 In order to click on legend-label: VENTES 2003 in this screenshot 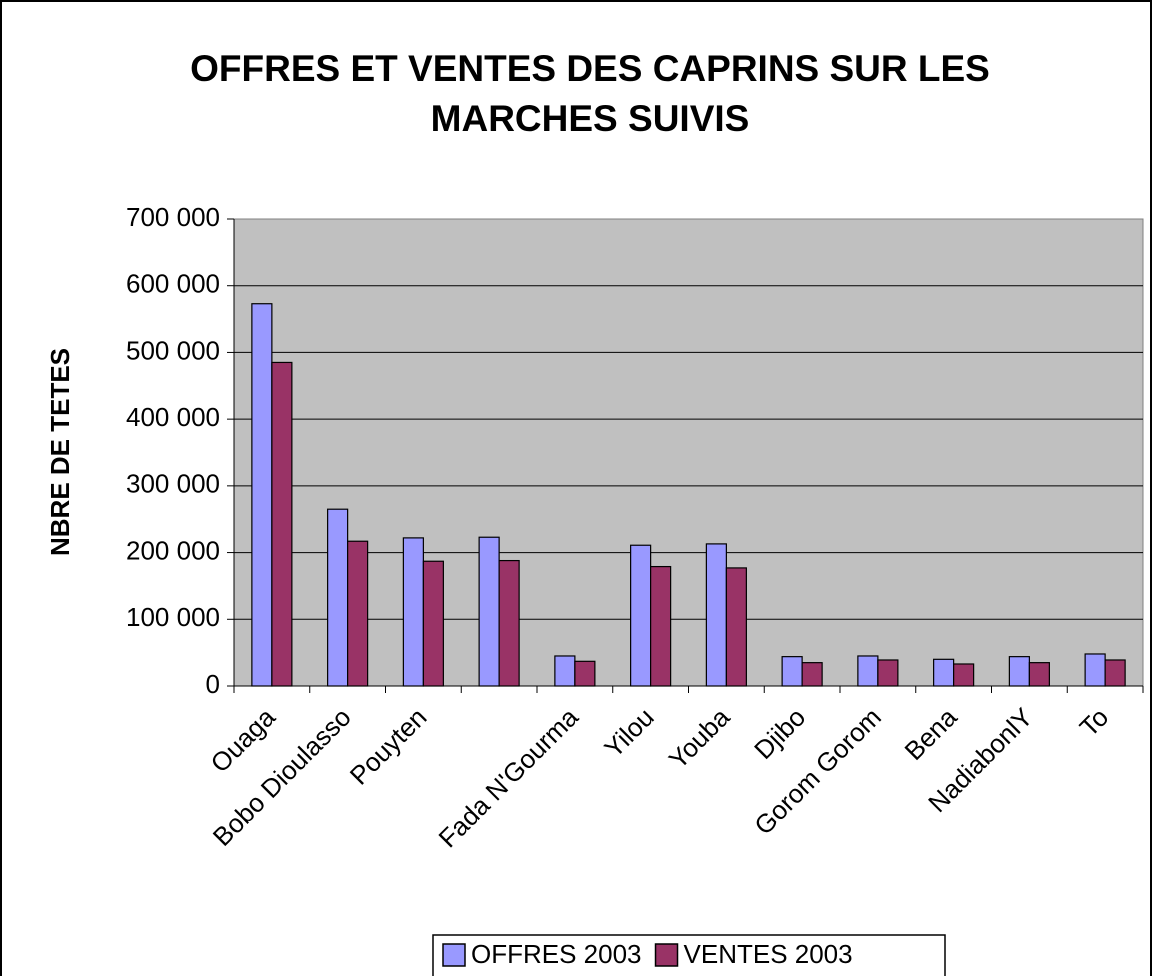, I will do `click(768, 954)`.